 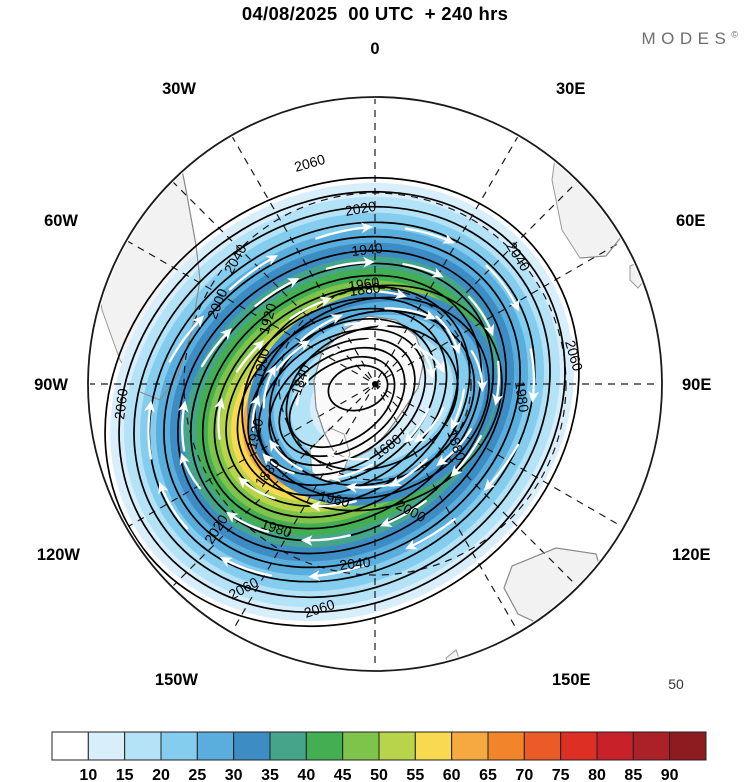 I want to click on modes-logo: MODES©, so click(x=690, y=39).